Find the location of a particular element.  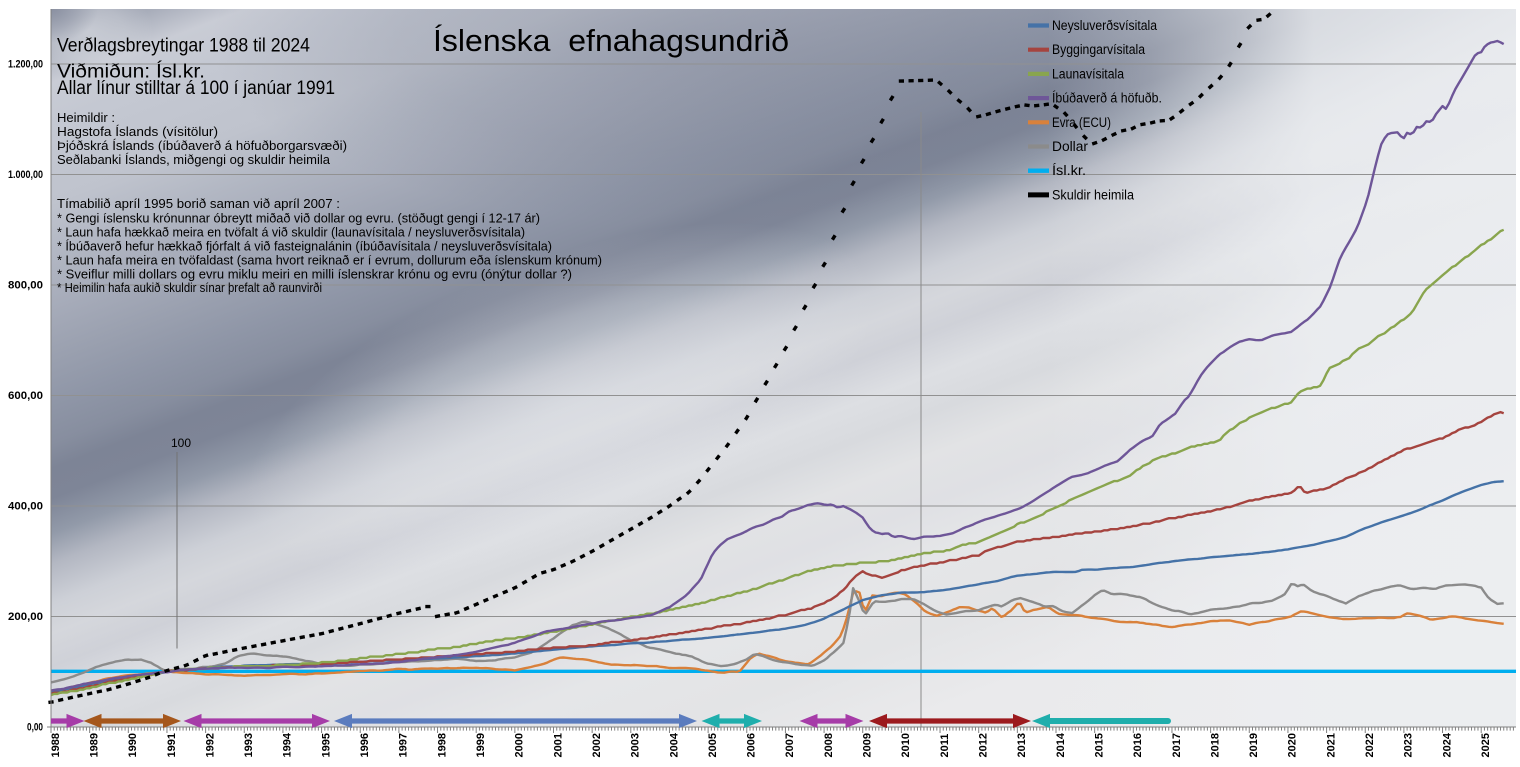

svg-text: 1.000,00 is located at coordinates (25, 175).